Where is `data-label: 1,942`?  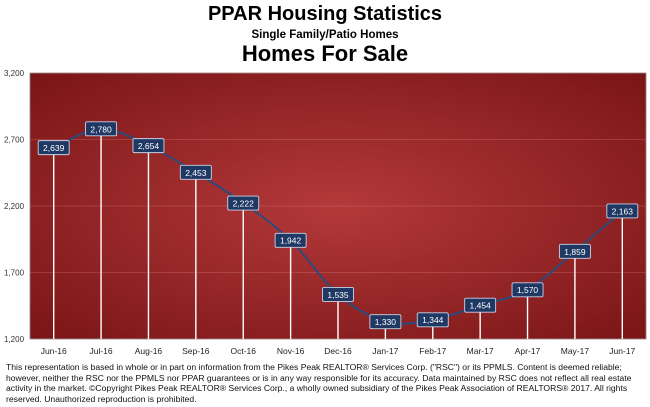 data-label: 1,942 is located at coordinates (290, 240).